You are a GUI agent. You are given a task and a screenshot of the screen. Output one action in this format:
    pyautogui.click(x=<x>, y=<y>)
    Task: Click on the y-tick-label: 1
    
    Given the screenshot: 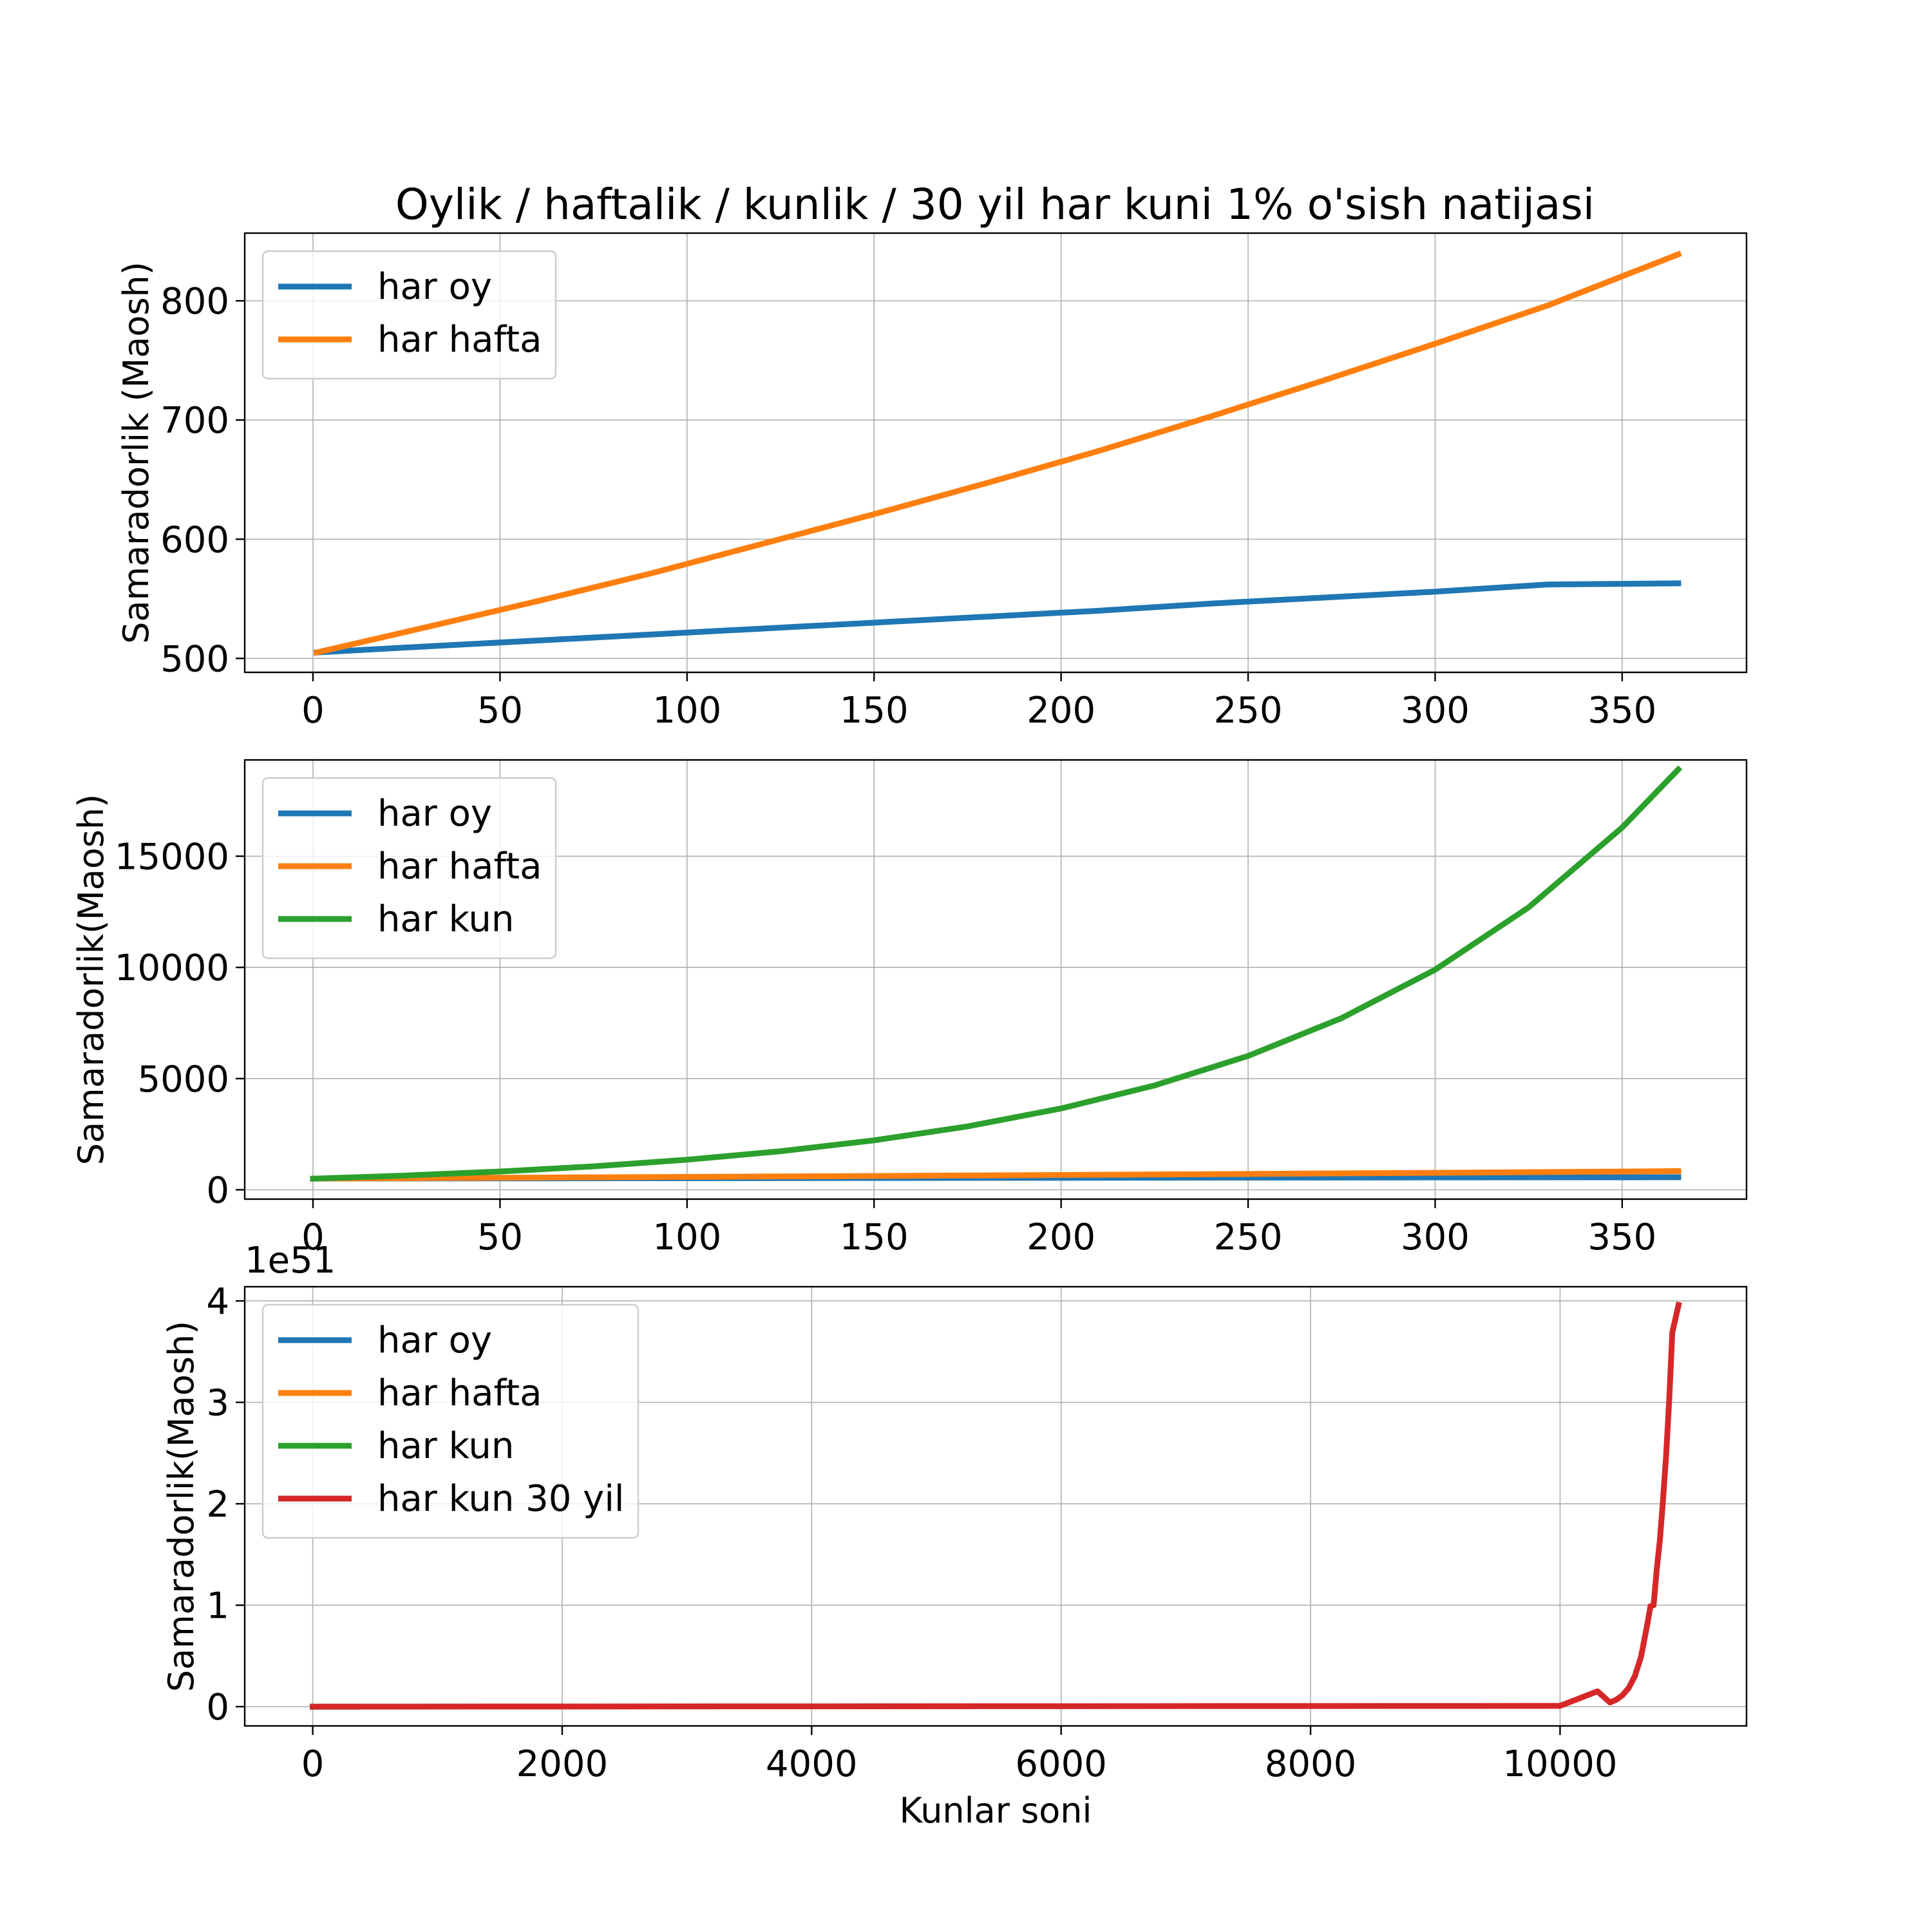 What is the action you would take?
    pyautogui.click(x=217, y=1607)
    